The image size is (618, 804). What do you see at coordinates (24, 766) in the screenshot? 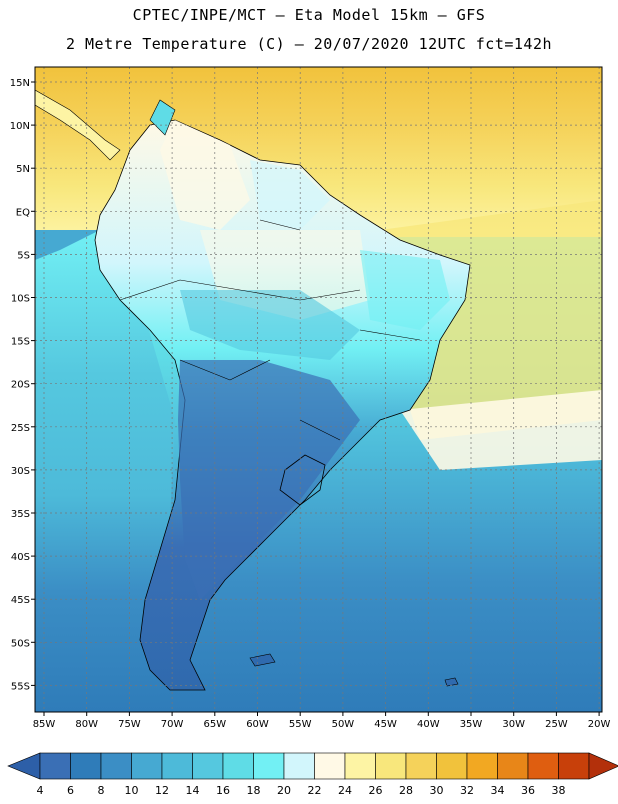
I see `colorbar-under-arrow` at bounding box center [24, 766].